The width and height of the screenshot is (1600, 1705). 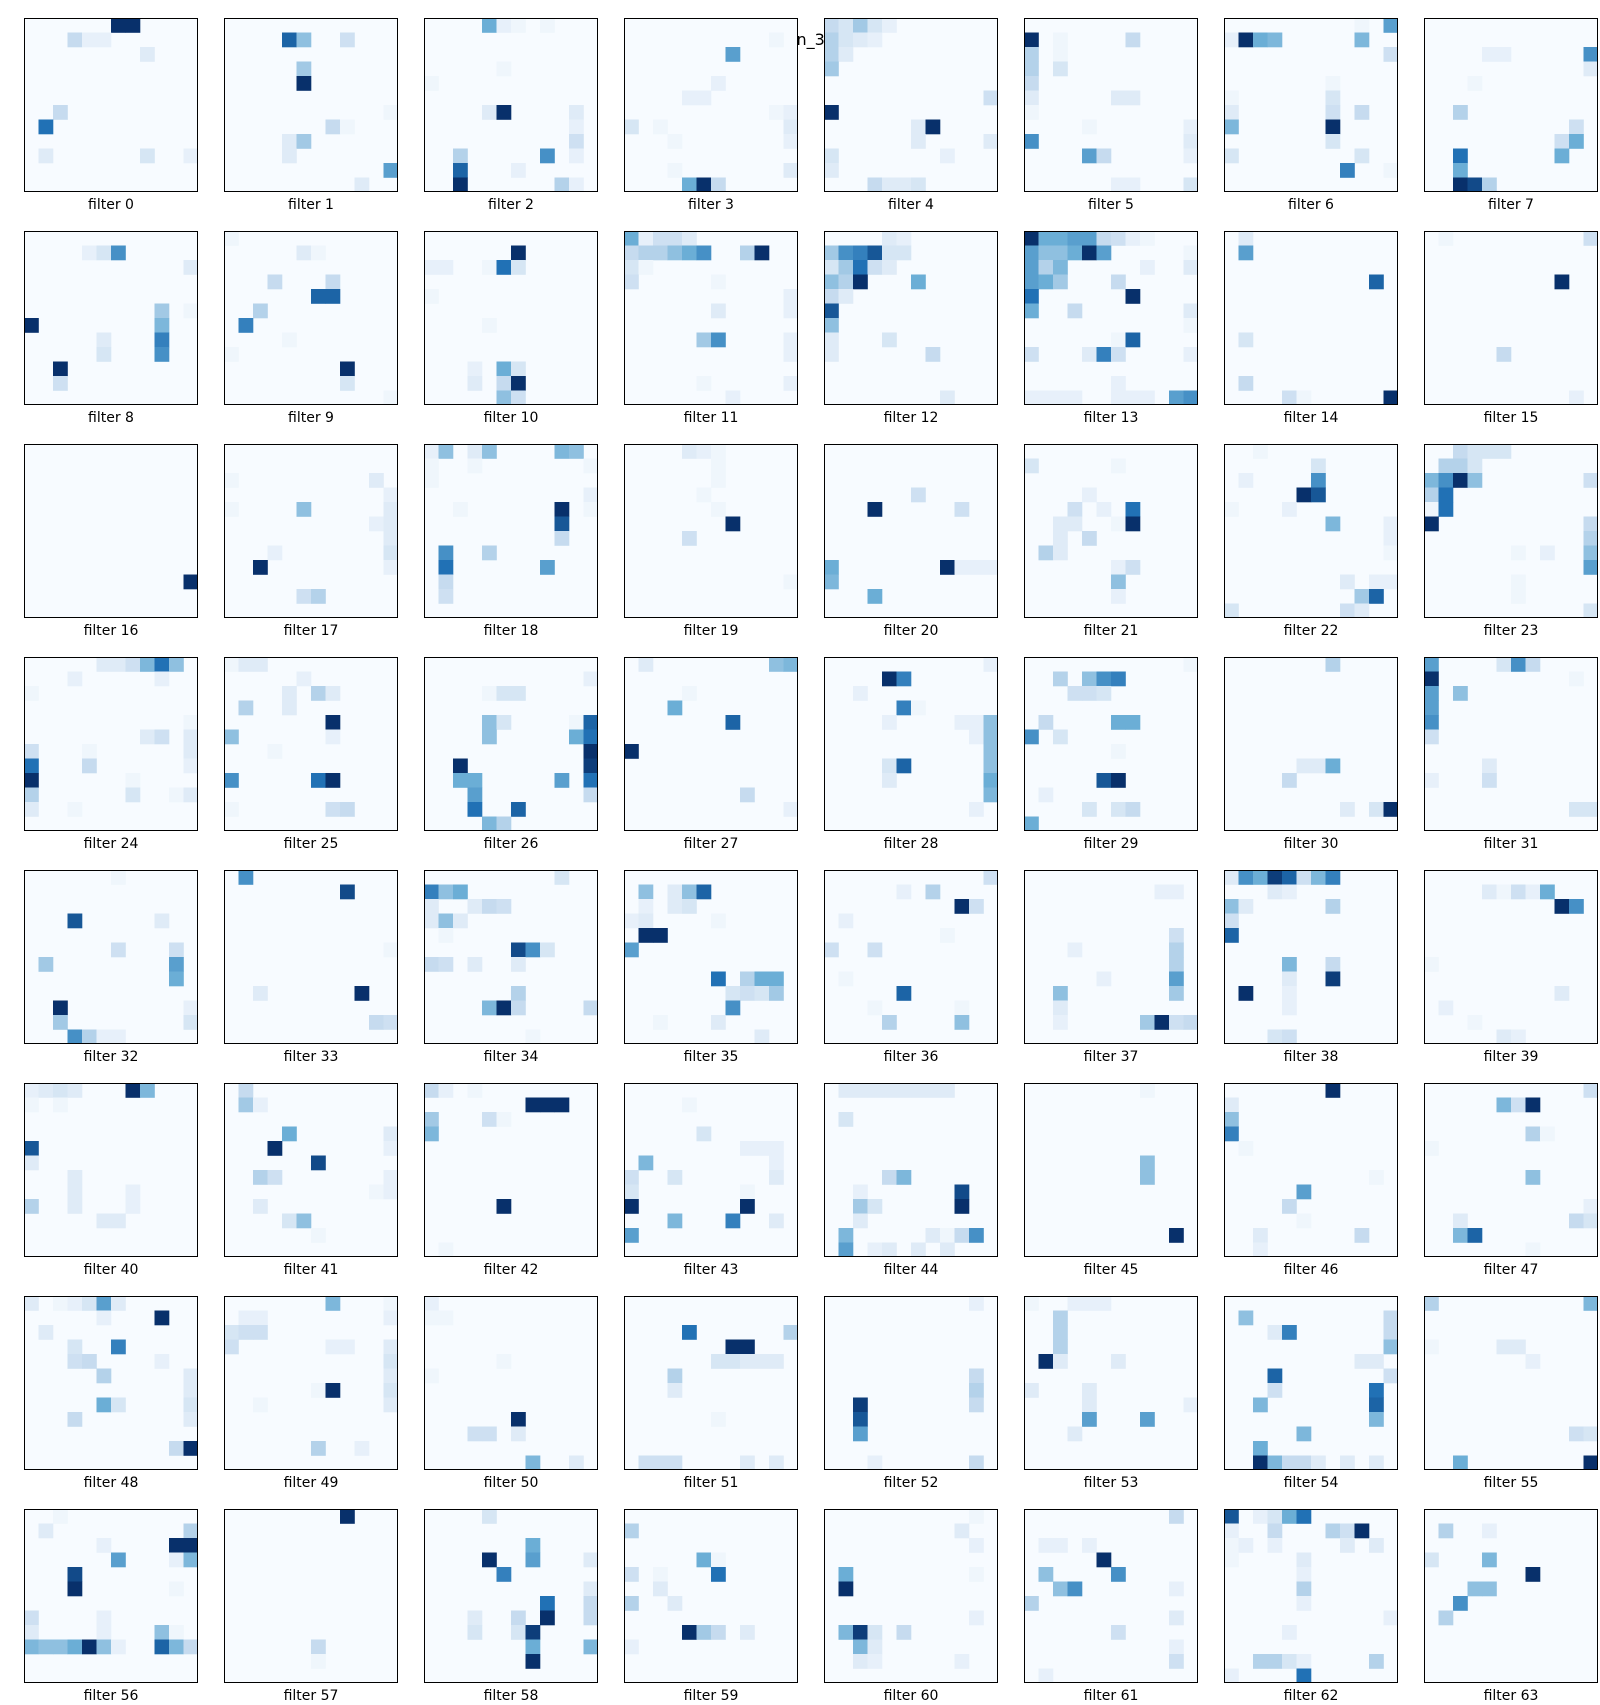 What do you see at coordinates (1111, 531) in the screenshot?
I see `plot-frame` at bounding box center [1111, 531].